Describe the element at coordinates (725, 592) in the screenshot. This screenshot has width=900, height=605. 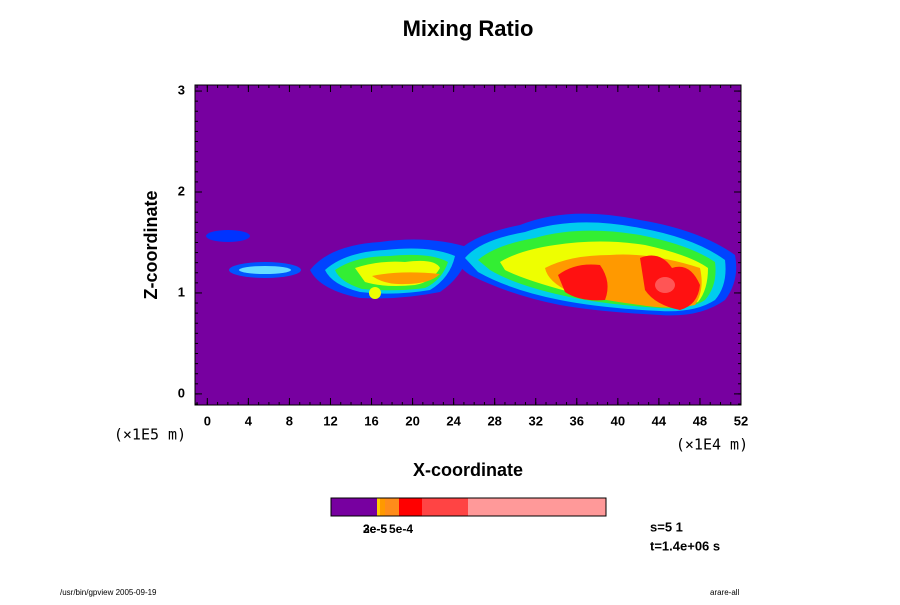
I see `footer-right: arare-all` at that location.